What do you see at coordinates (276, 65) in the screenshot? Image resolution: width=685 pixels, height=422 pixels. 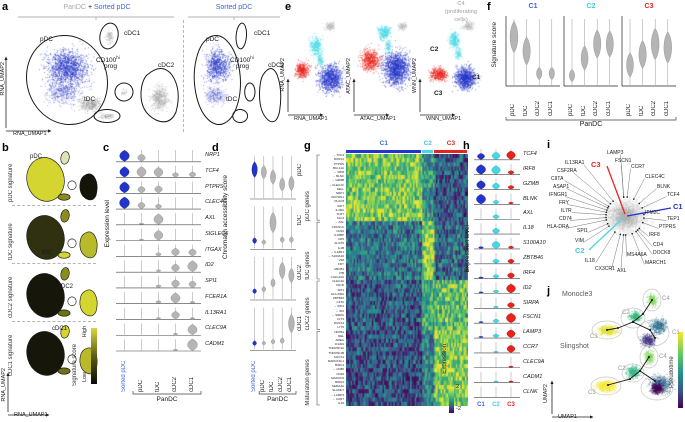 I see `panel-a-cdc2-label-r: cDC2` at bounding box center [276, 65].